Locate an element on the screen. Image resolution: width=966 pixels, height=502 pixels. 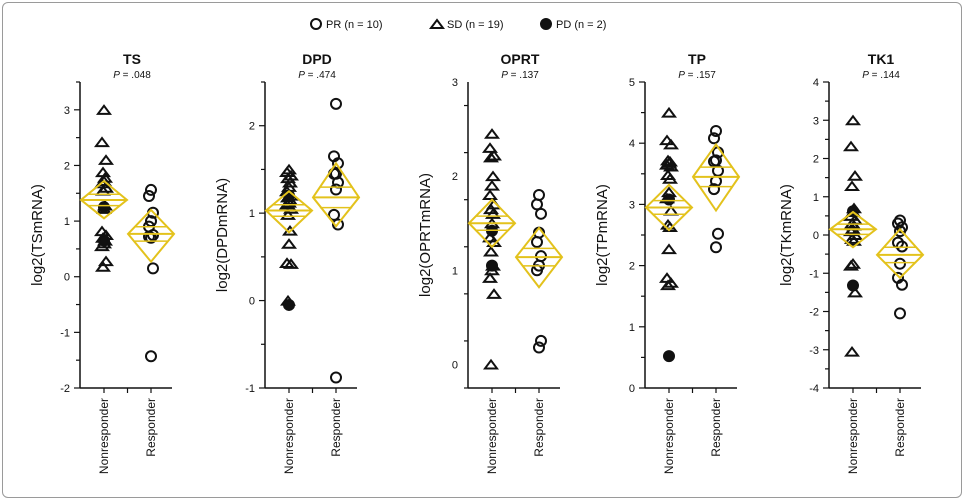
y-axis-label: log2(TPmRNA) is located at coordinates (602, 235).